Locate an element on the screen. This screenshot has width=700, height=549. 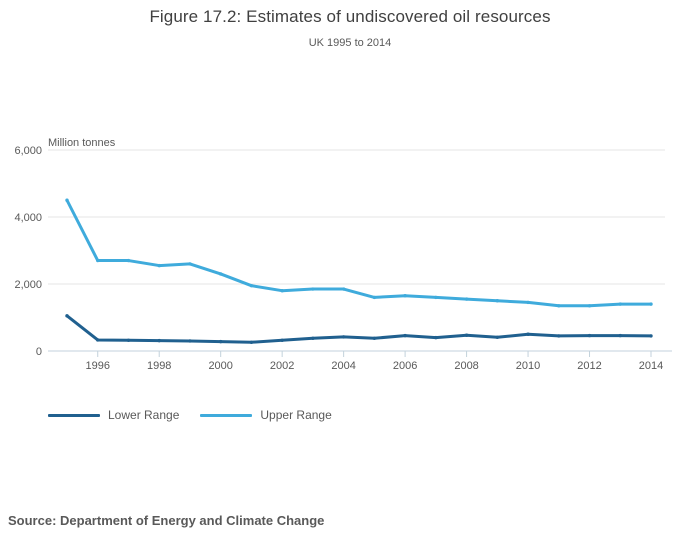
legend-item-upper-range: Upper Range is located at coordinates (266, 415).